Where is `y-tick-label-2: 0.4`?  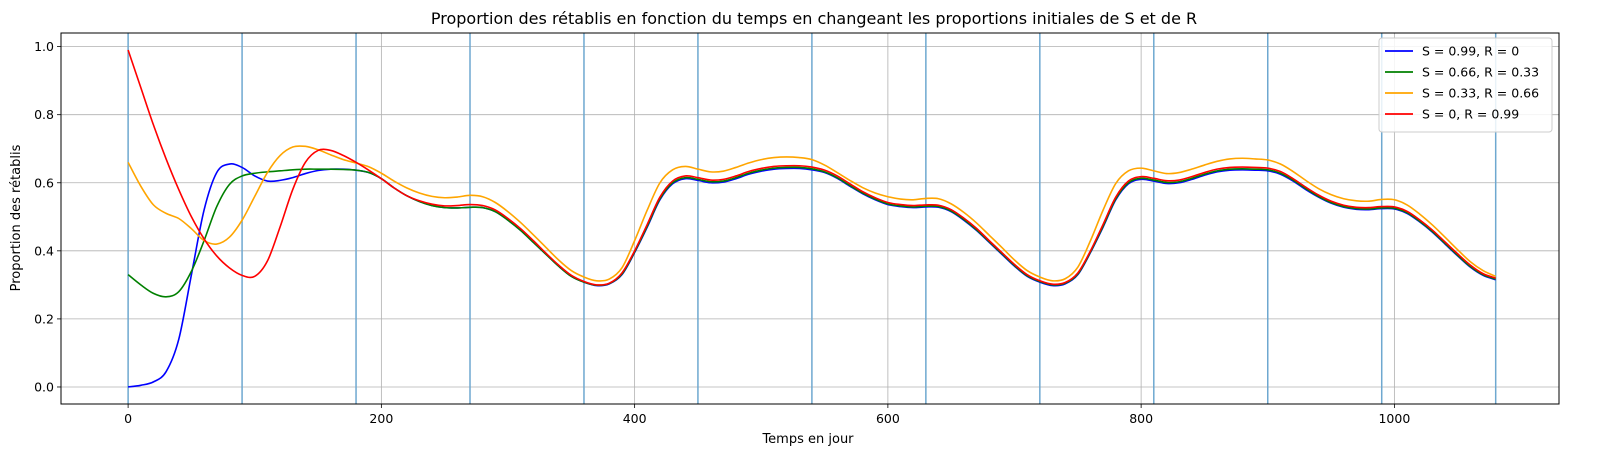
y-tick-label-2: 0.4 is located at coordinates (44, 250).